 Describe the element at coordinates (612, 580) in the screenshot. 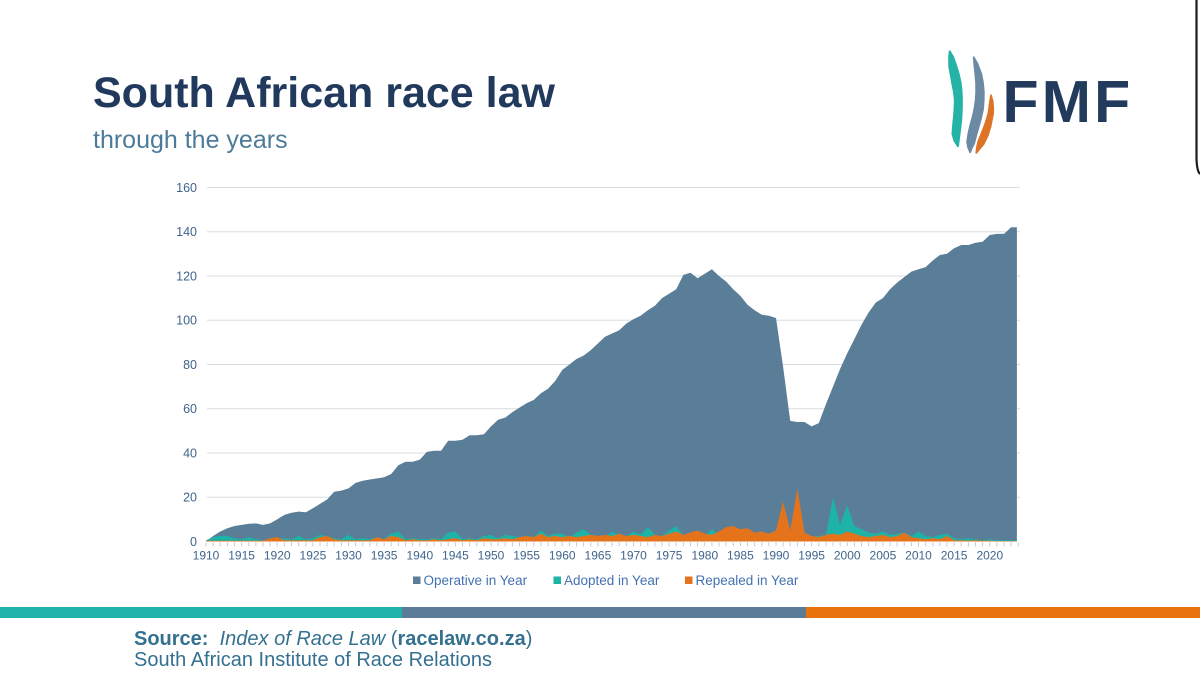

I see `svg-text: Adopted in Year` at that location.